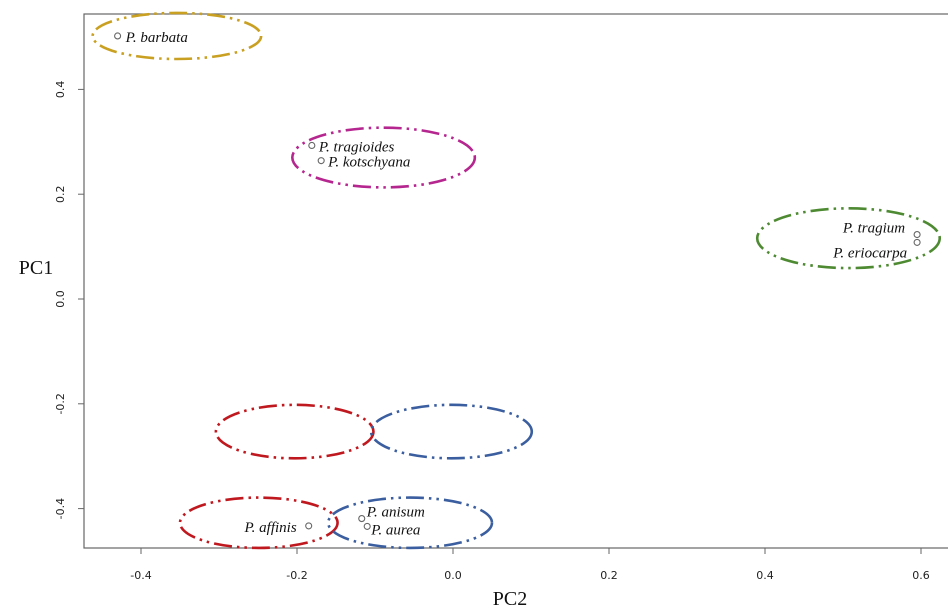 This screenshot has width=948, height=612. Describe the element at coordinates (140, 575) in the screenshot. I see `x-tick-label-1: -0.4` at that location.